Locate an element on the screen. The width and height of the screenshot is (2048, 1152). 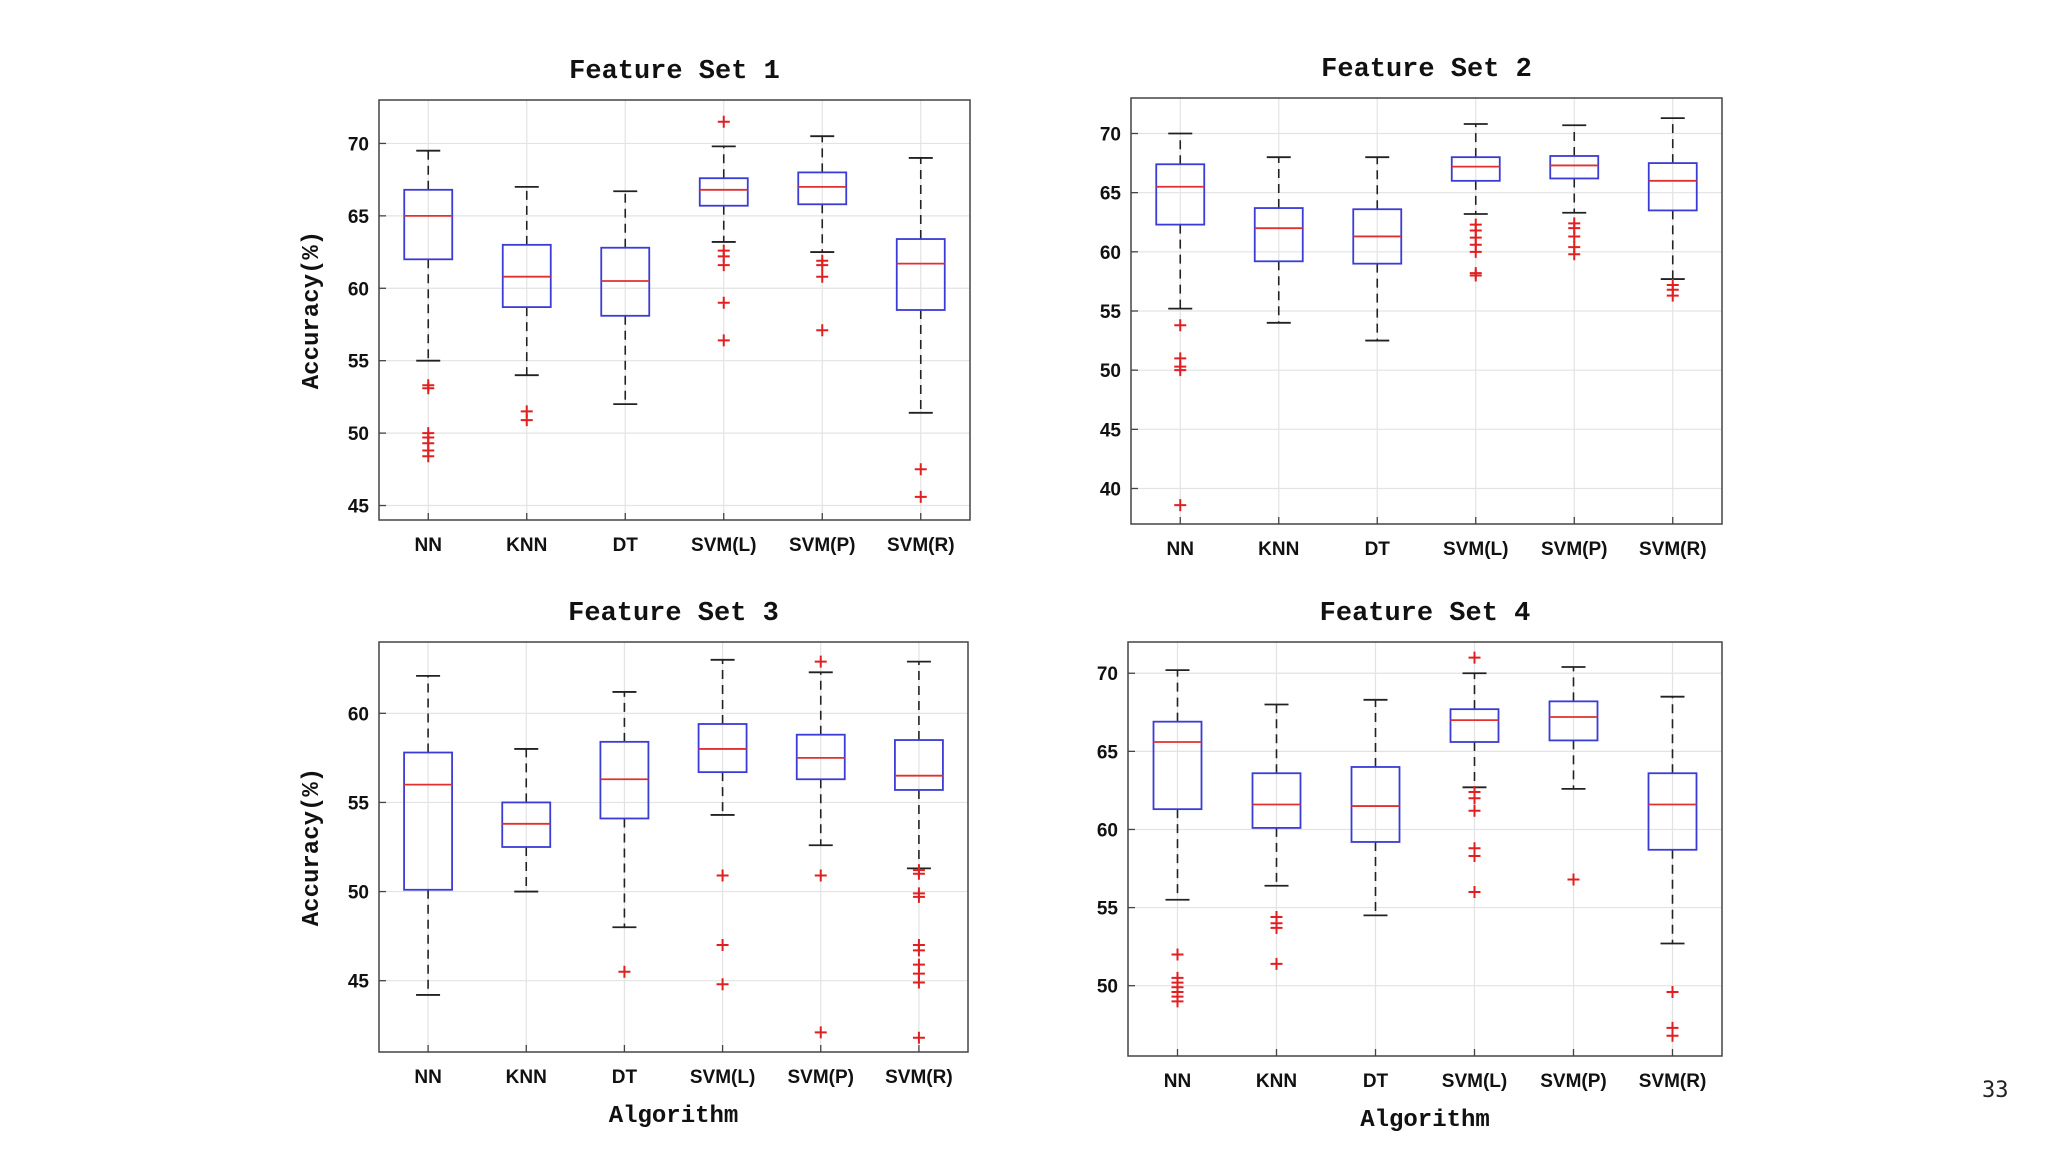
page-number: 33 is located at coordinates (1995, 1090).